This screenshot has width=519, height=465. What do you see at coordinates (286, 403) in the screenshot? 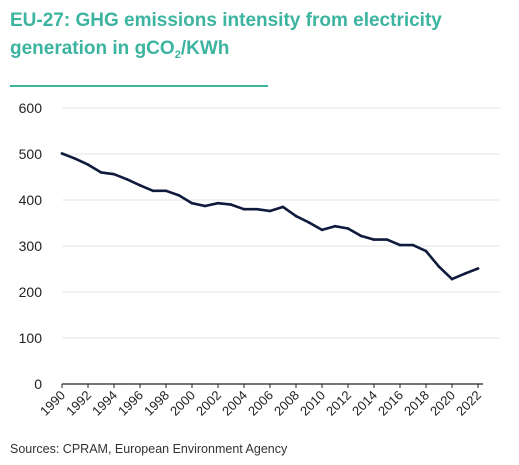
I see `x-tick-label: 2008` at bounding box center [286, 403].